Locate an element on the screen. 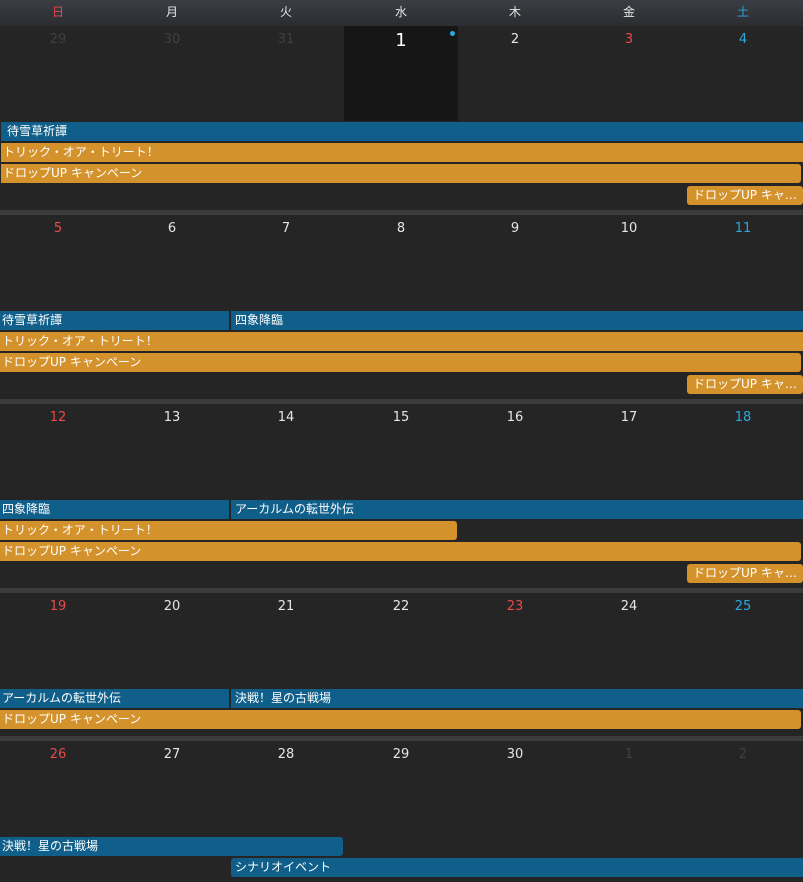 The image size is (803, 882). weekday-header: 日 月 火 水 木 金 土 is located at coordinates (401, 13).